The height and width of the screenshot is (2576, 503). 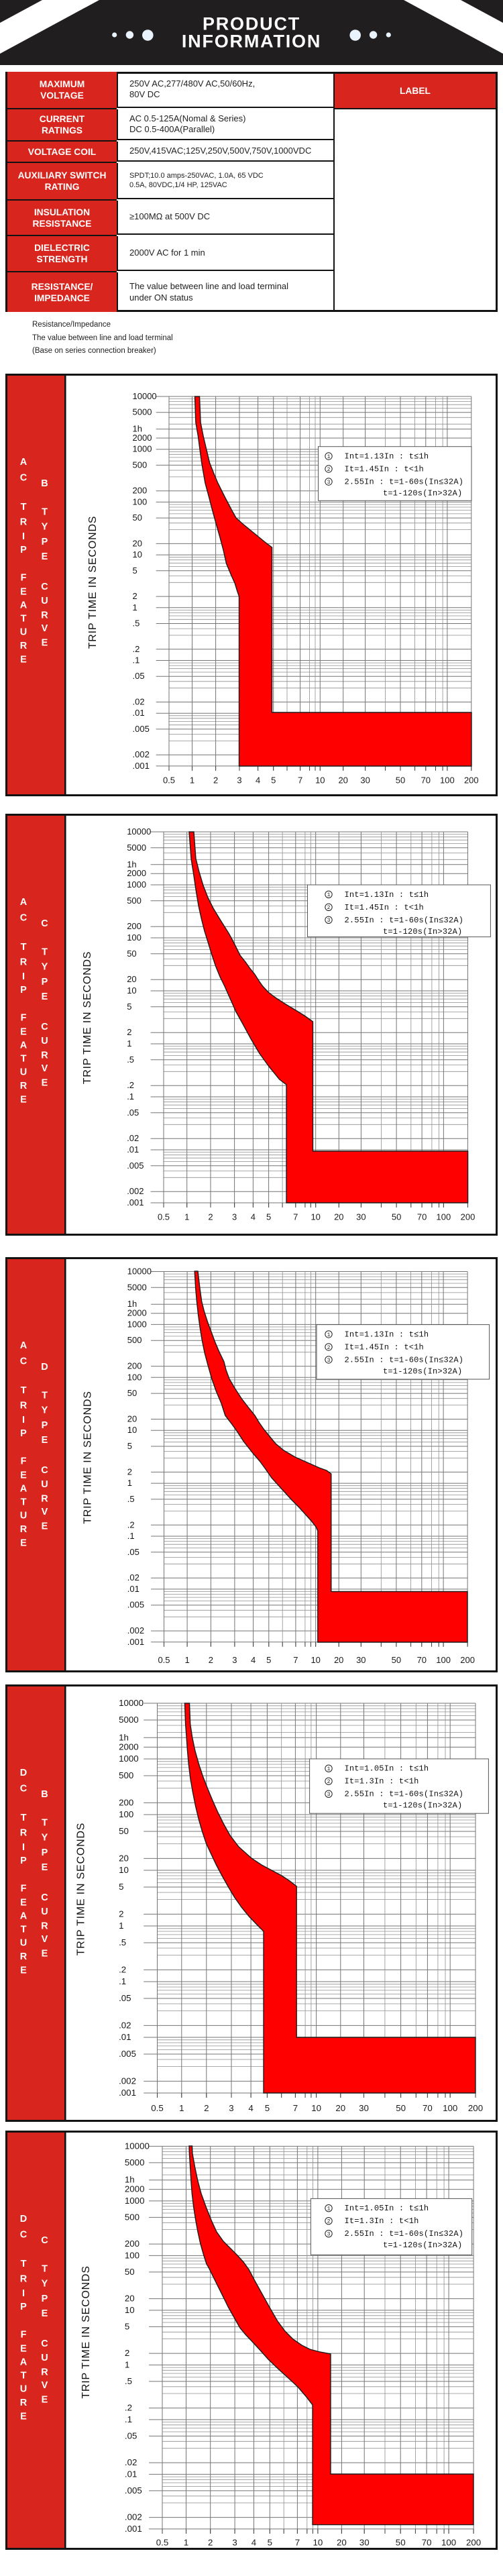 What do you see at coordinates (132, 1304) in the screenshot?
I see `svg-text: 1h` at bounding box center [132, 1304].